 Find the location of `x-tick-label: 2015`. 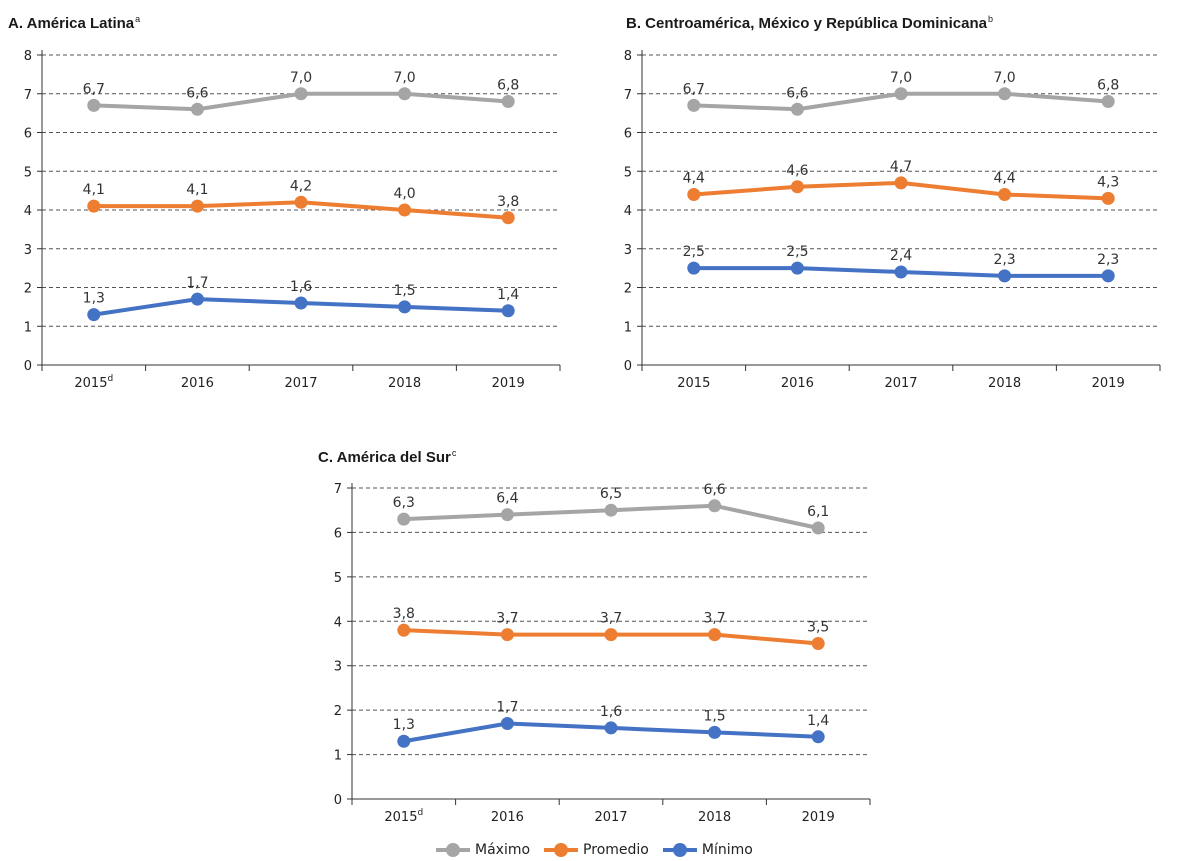

x-tick-label: 2015 is located at coordinates (693, 383).